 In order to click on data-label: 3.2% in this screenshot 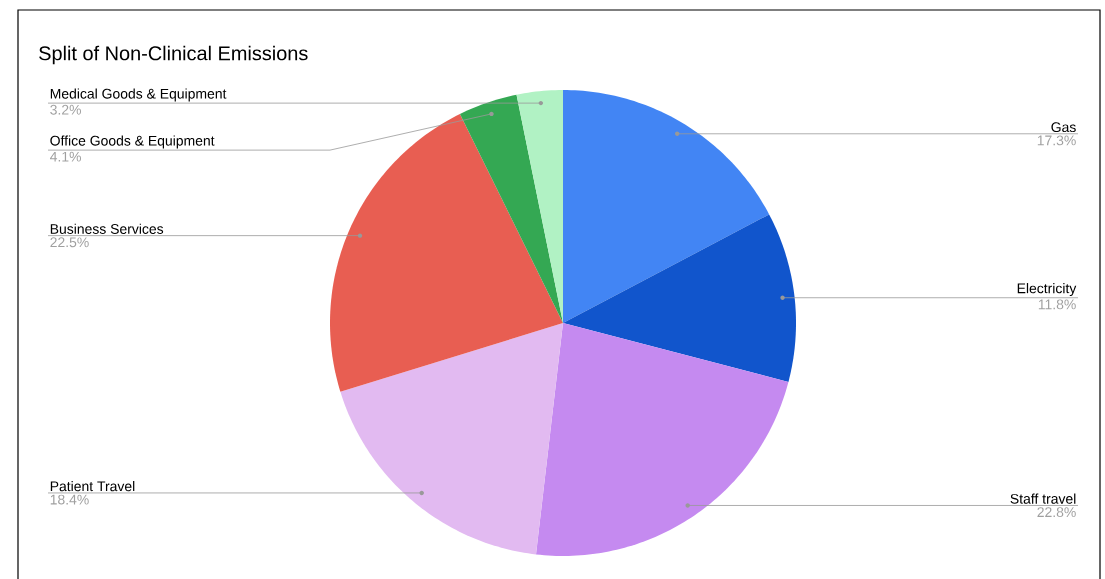, I will do `click(65, 109)`.